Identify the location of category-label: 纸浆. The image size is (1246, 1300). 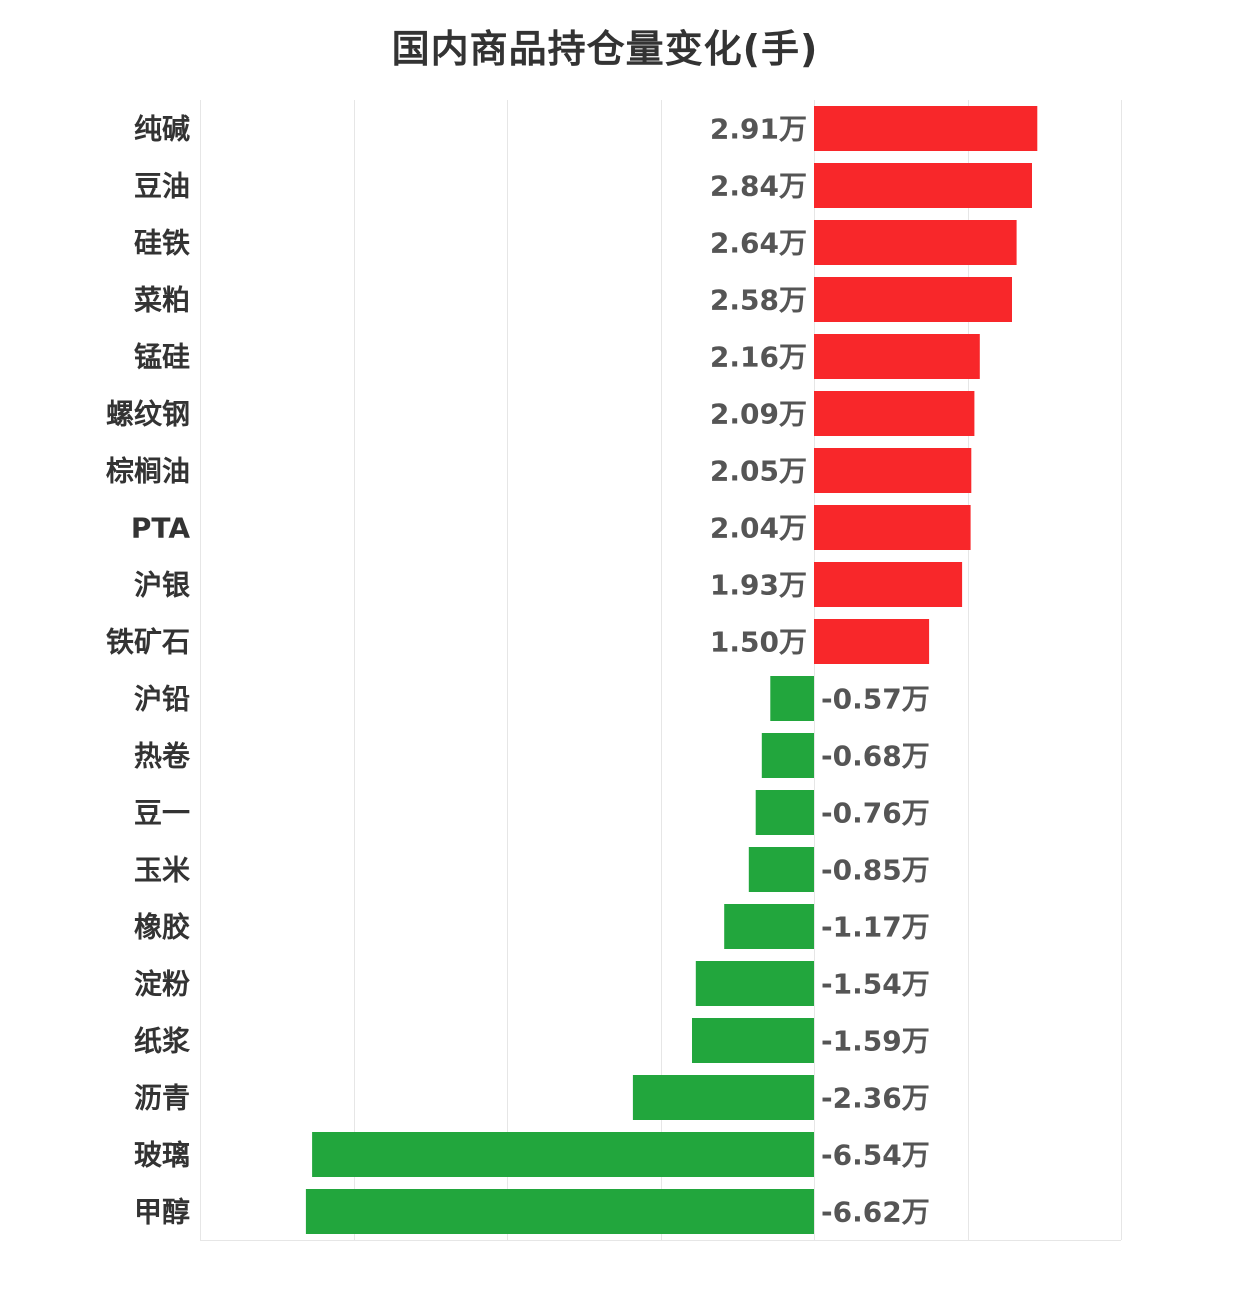
(162, 1041).